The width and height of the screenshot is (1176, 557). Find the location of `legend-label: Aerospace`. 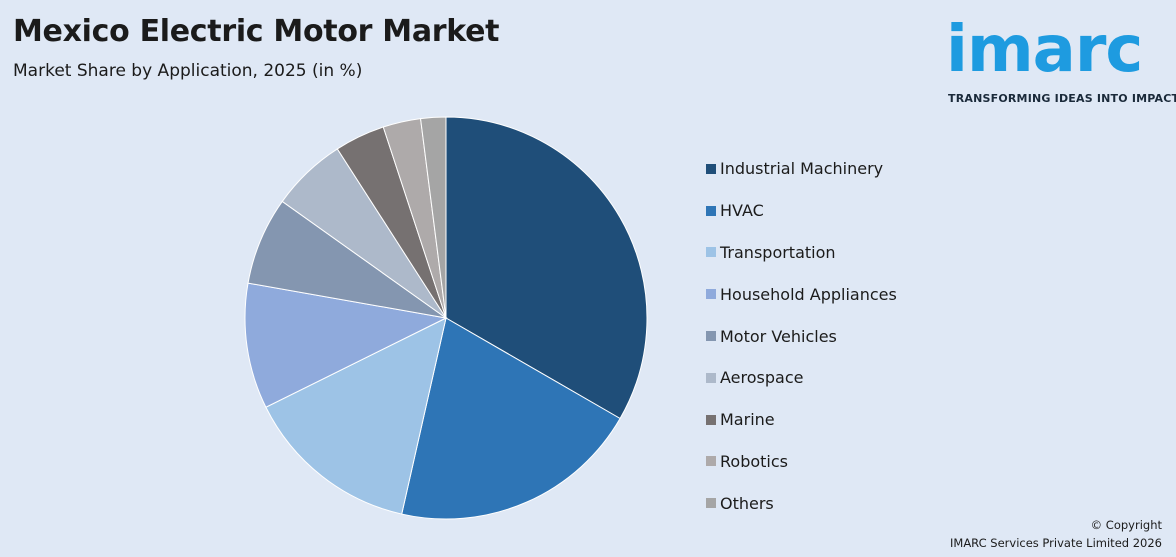

legend-label: Aerospace is located at coordinates (762, 378).